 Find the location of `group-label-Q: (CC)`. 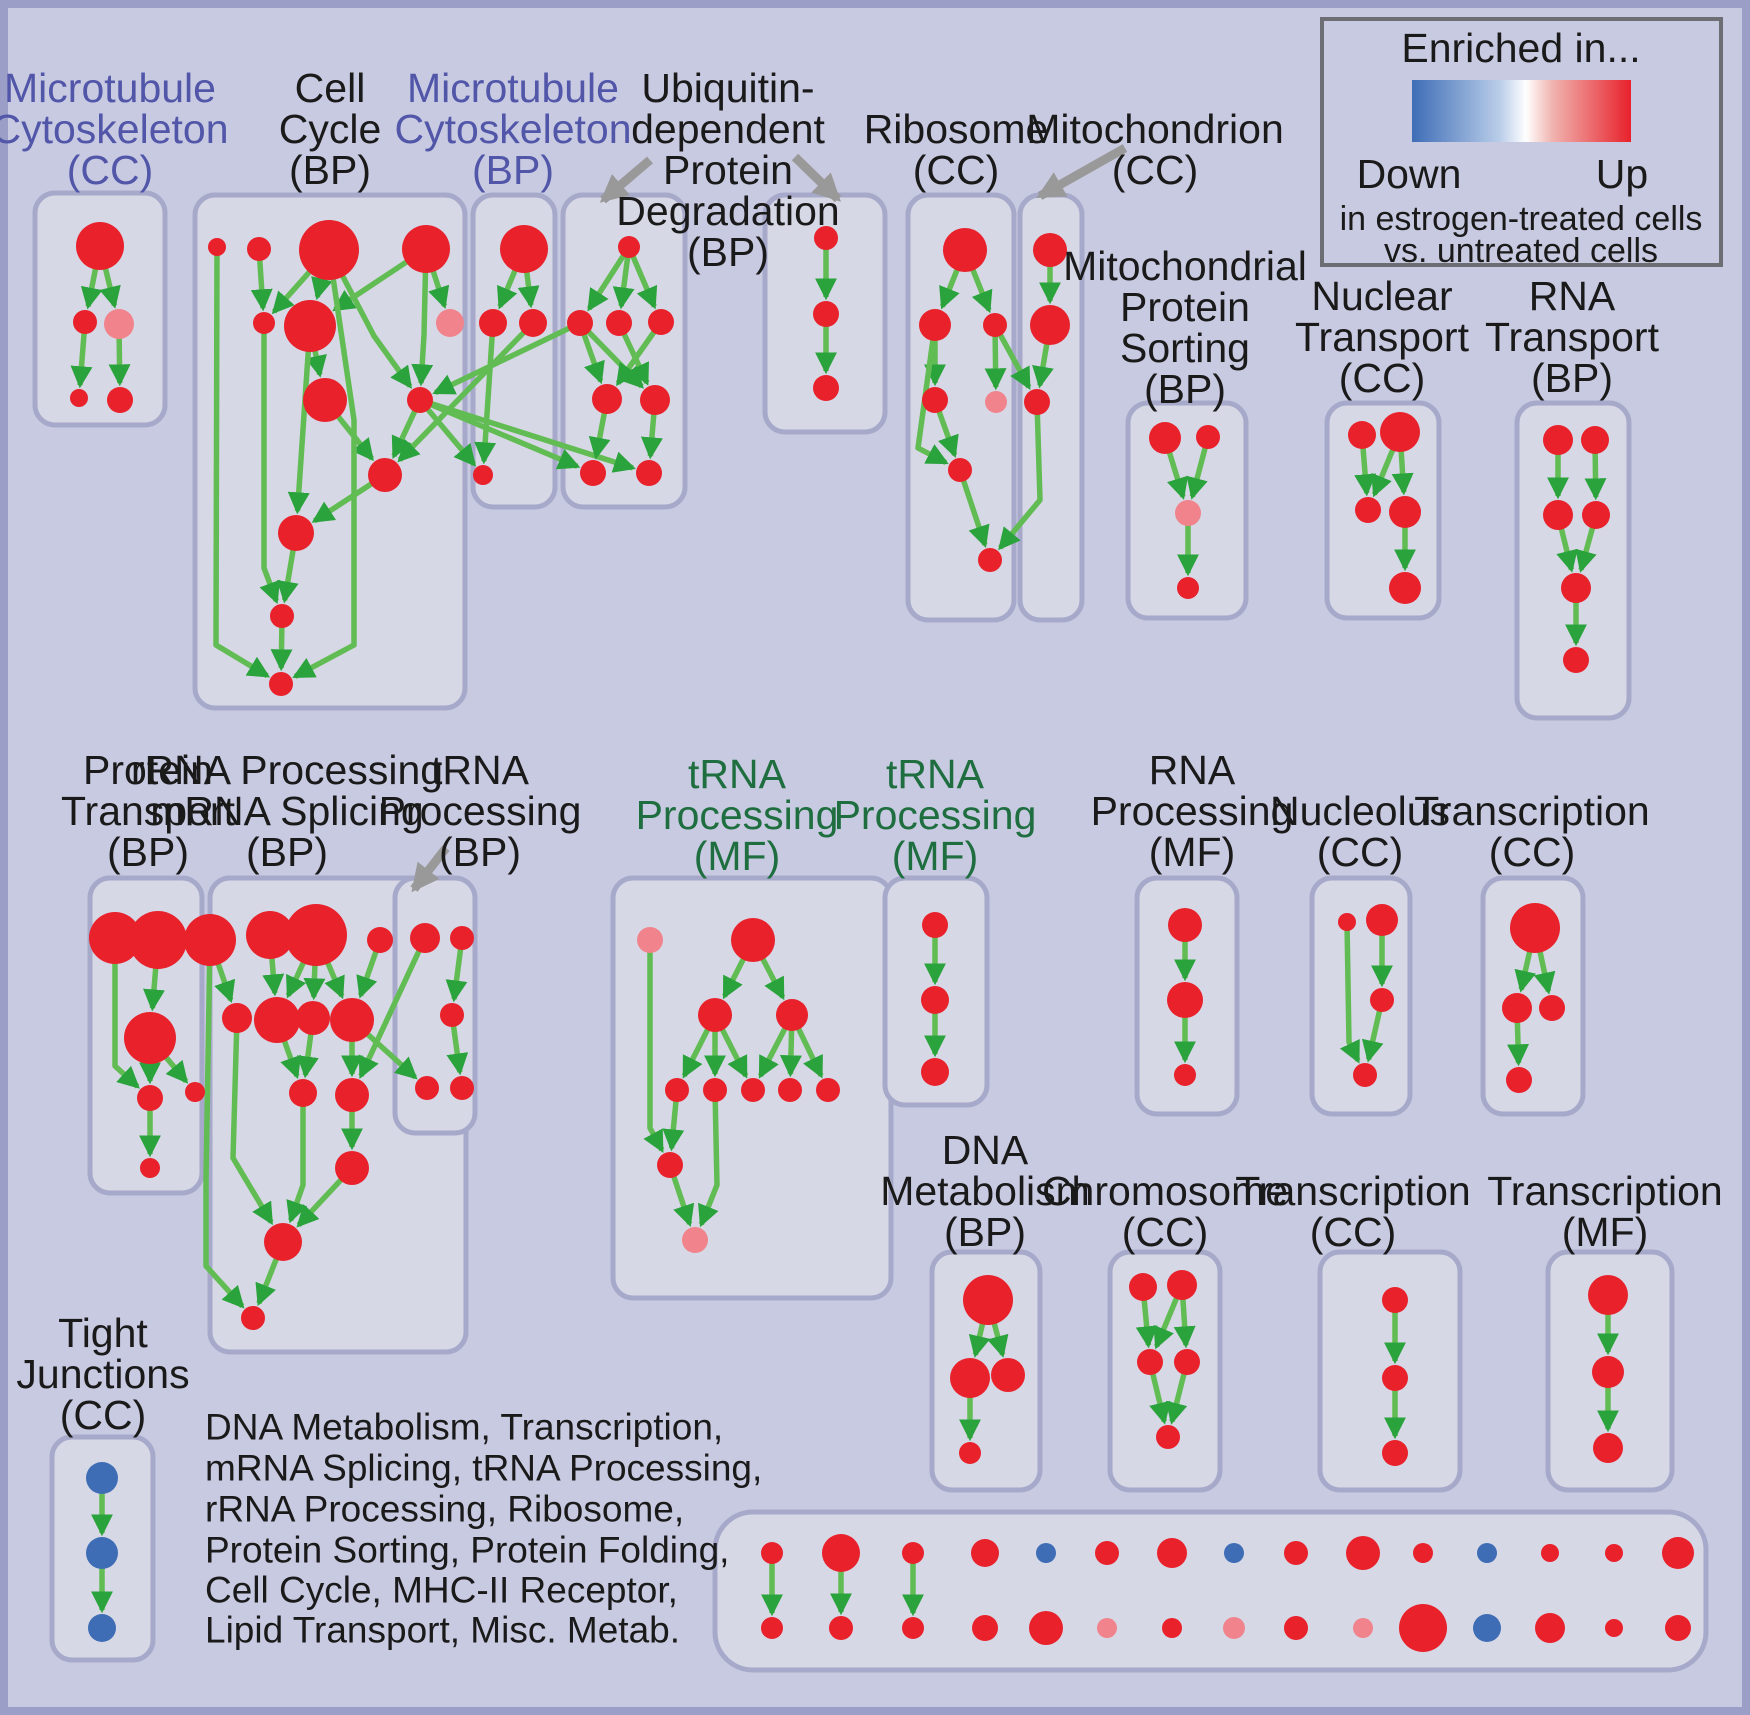

group-label-Q: (CC) is located at coordinates (1360, 852).